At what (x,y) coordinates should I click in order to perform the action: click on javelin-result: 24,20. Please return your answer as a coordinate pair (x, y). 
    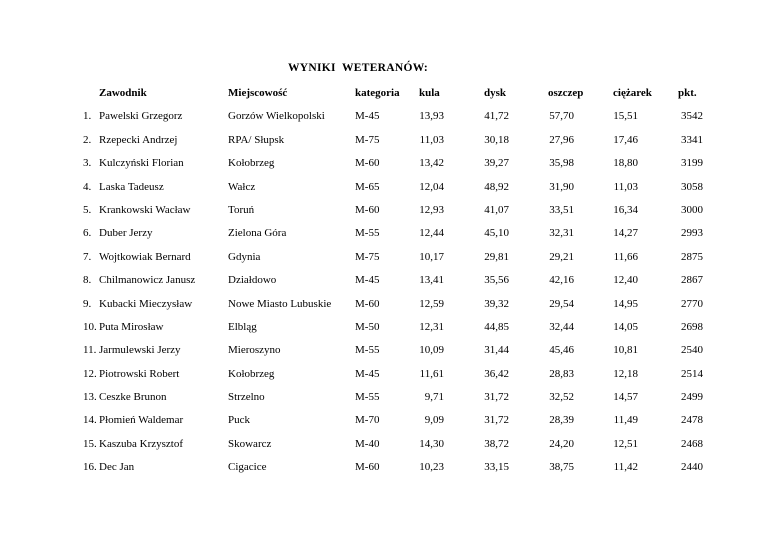
    Looking at the image, I should click on (561, 443).